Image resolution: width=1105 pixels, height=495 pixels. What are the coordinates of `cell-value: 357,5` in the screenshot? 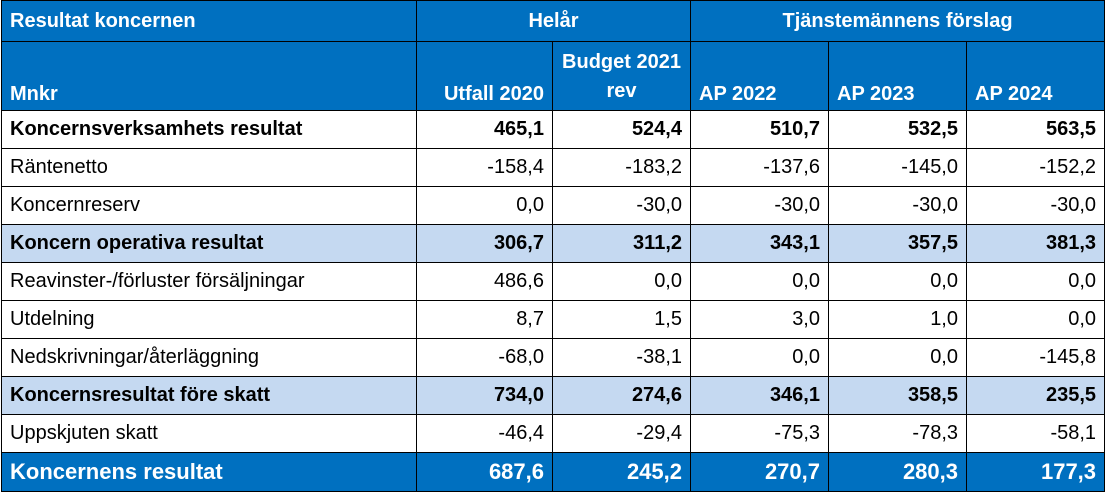 It's located at (897, 243).